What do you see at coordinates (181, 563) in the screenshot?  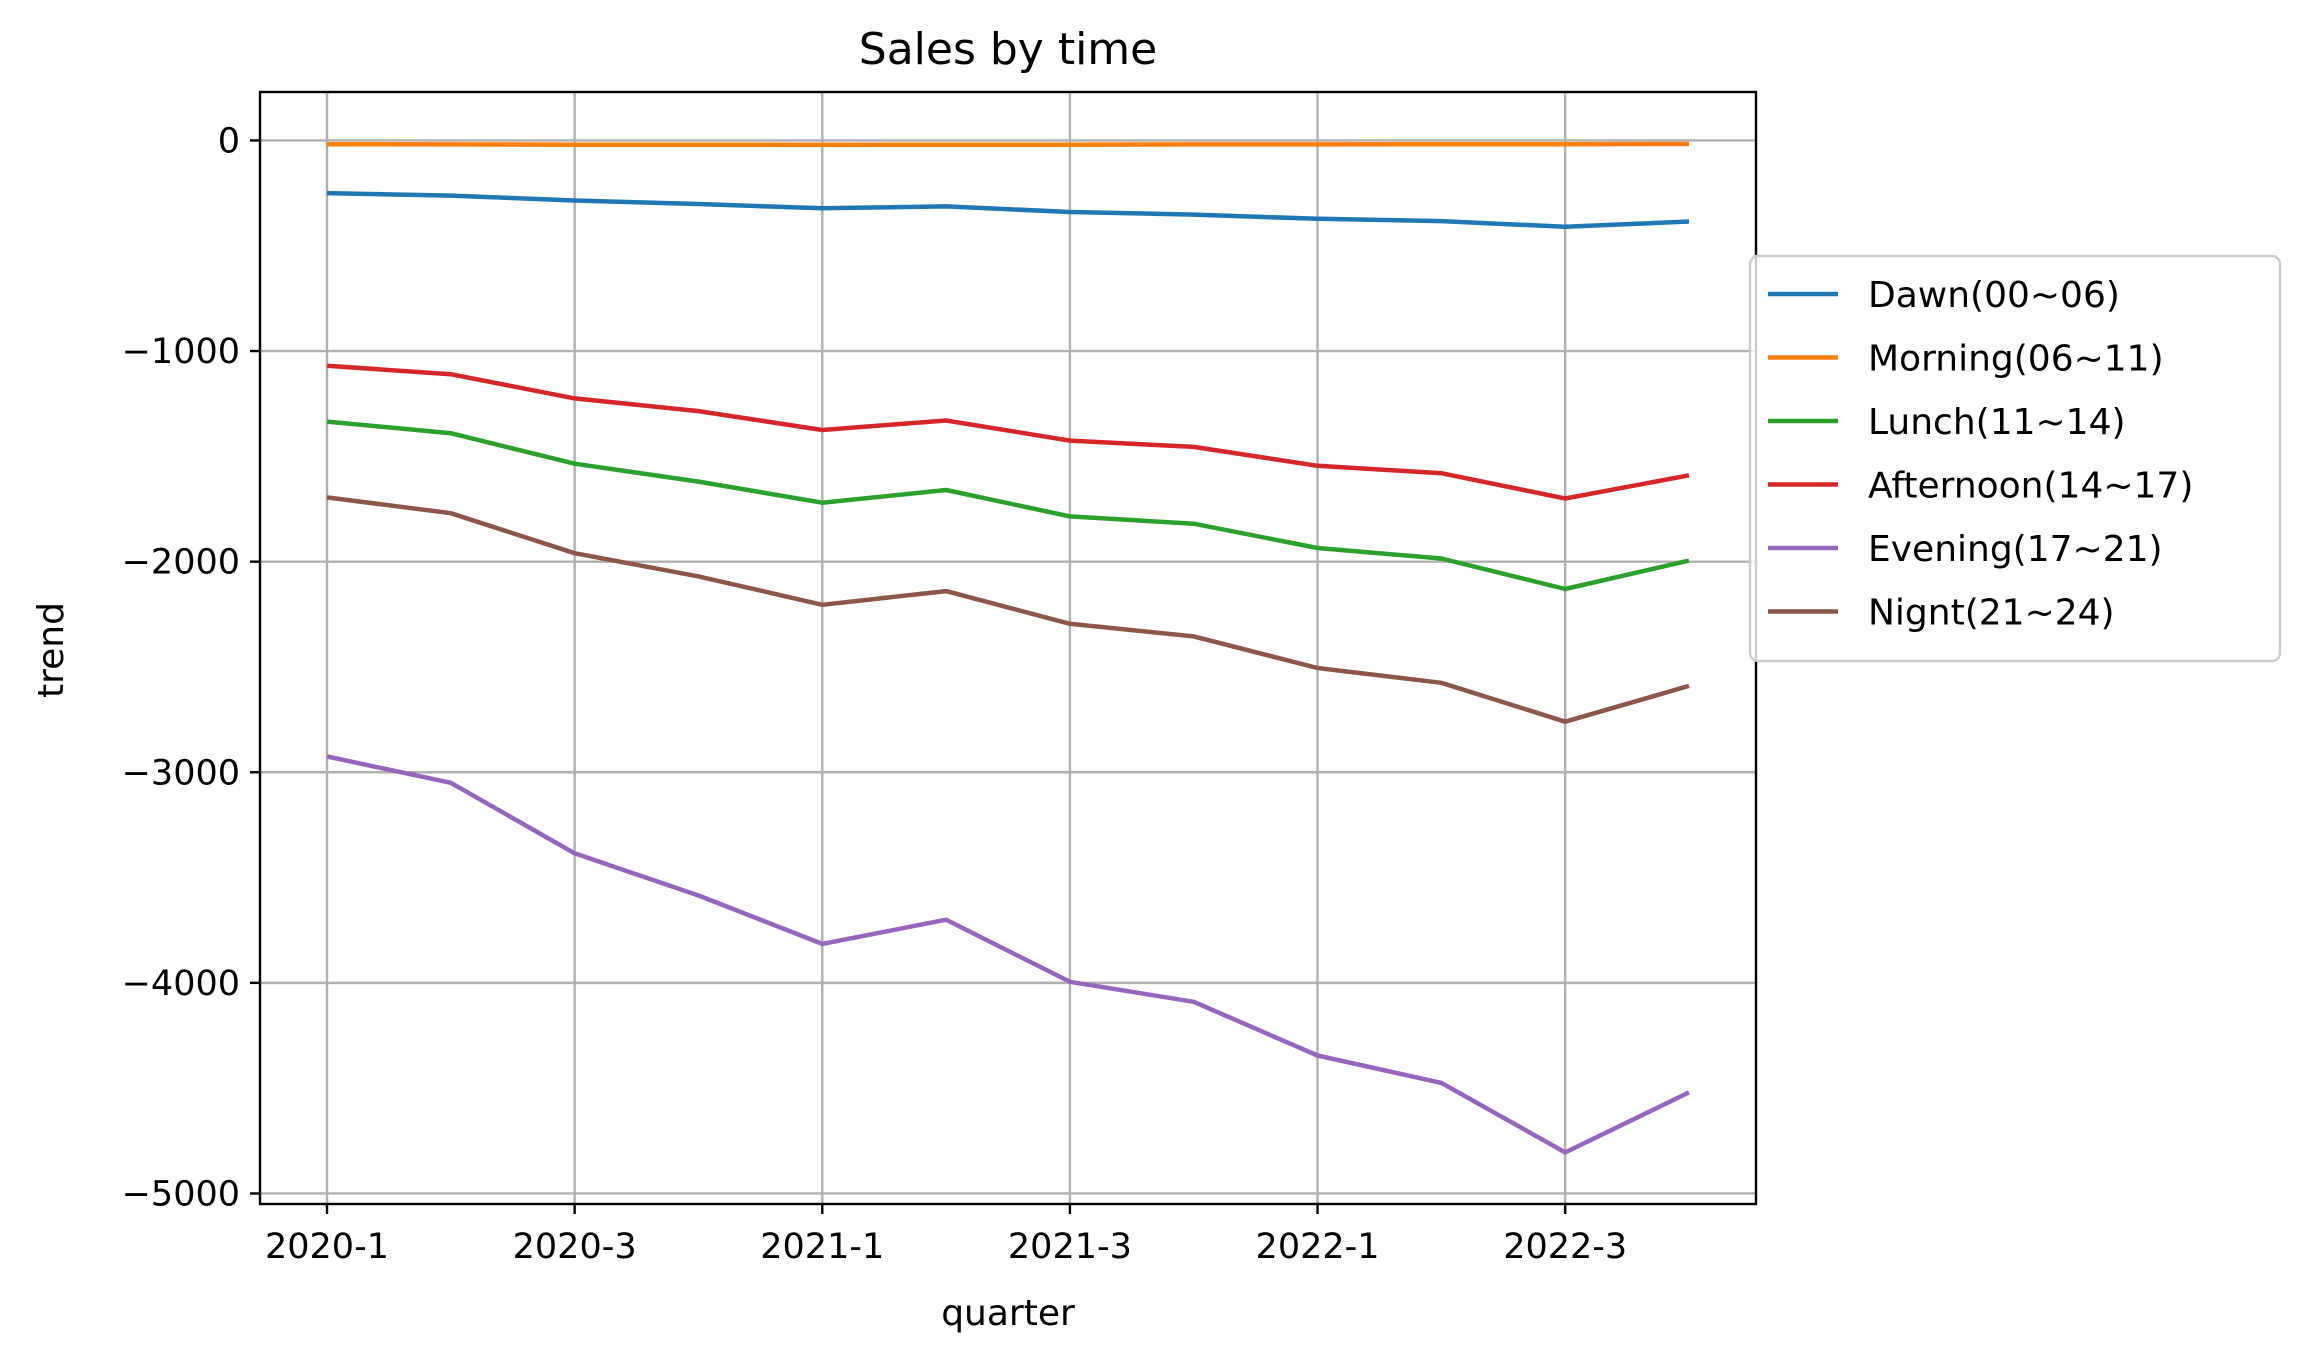 I see `y-tick-label: −2000` at bounding box center [181, 563].